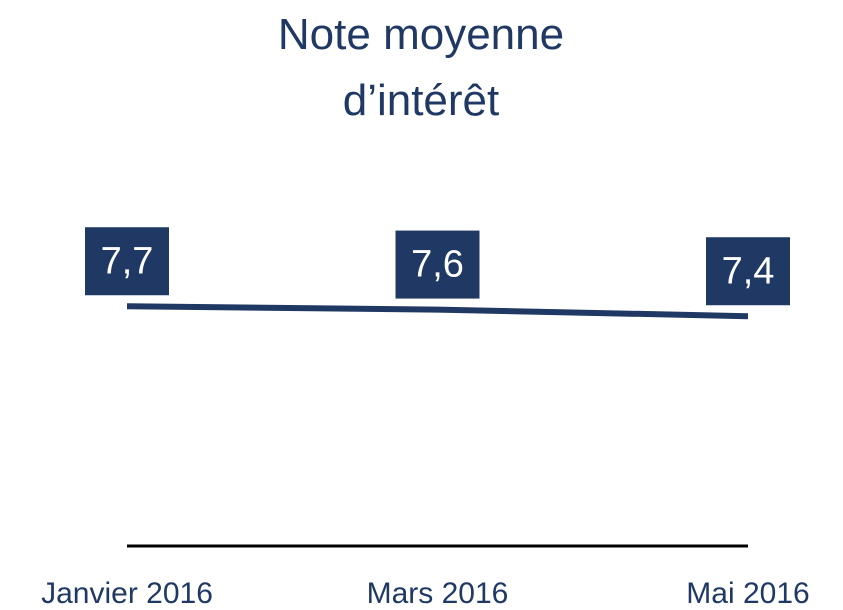 This screenshot has height=610, width=843. I want to click on data-label: 7,4, so click(748, 271).